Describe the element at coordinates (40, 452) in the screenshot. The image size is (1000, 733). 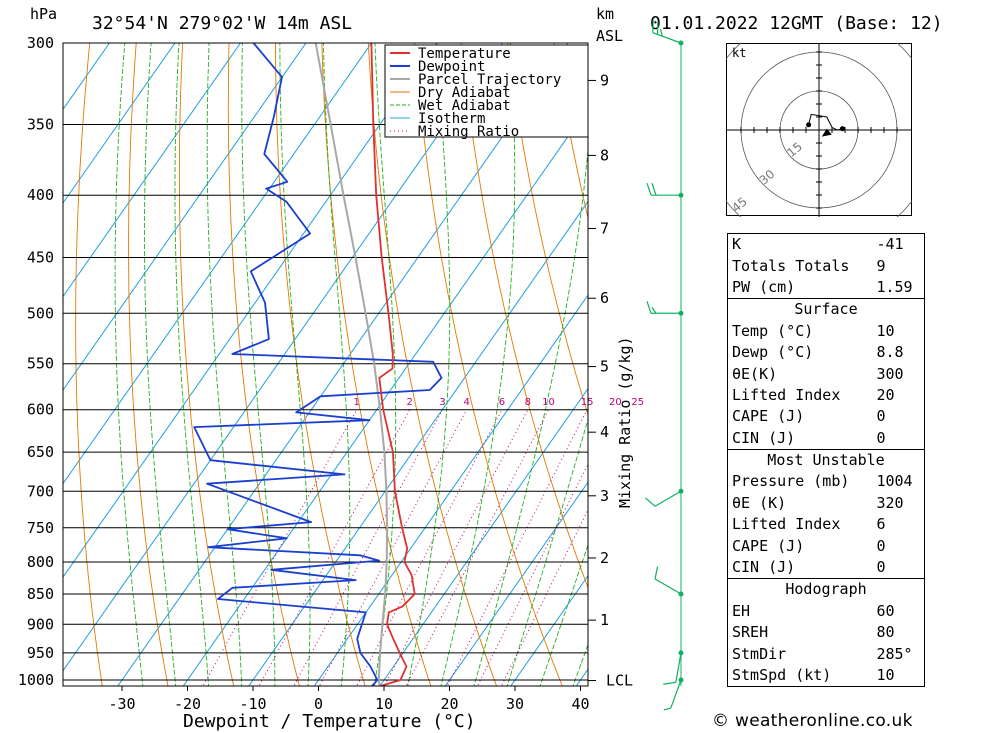
I see `pressure-tick-label: 650` at that location.